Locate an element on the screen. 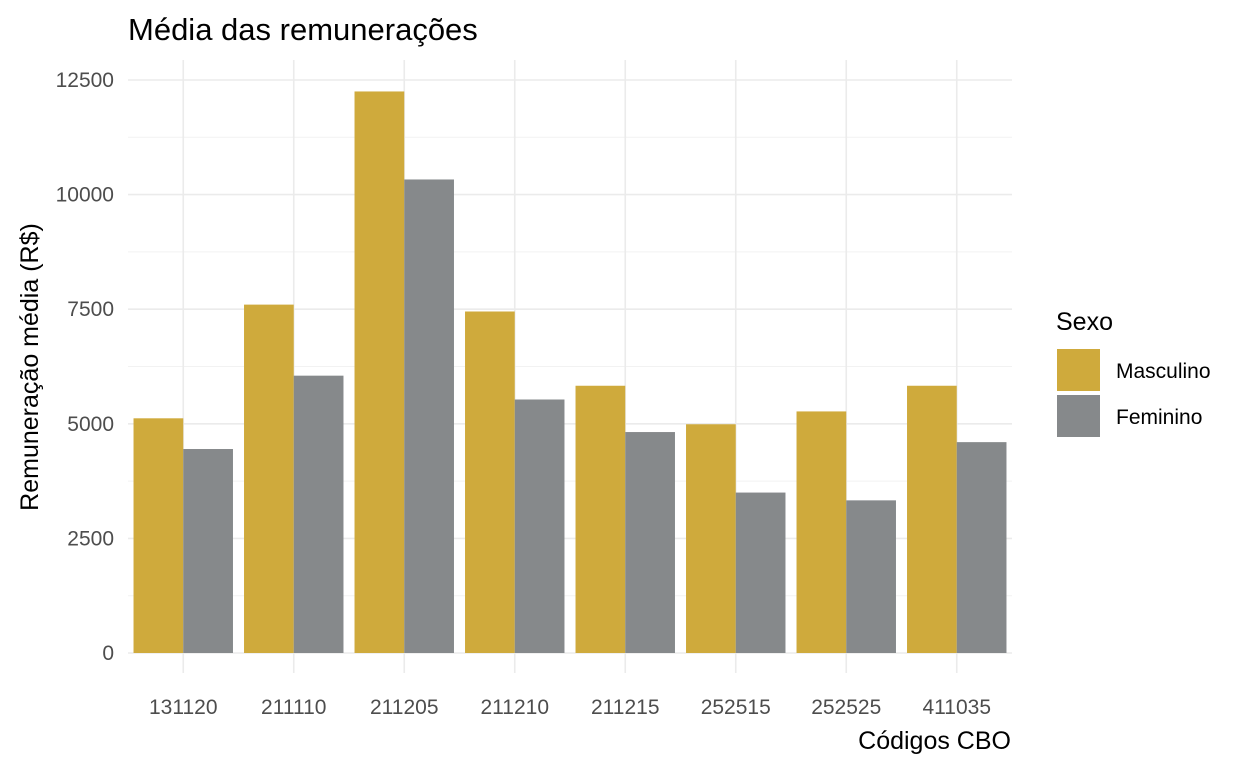 The height and width of the screenshot is (768, 1248). x-tick-label: 211210 is located at coordinates (514, 707).